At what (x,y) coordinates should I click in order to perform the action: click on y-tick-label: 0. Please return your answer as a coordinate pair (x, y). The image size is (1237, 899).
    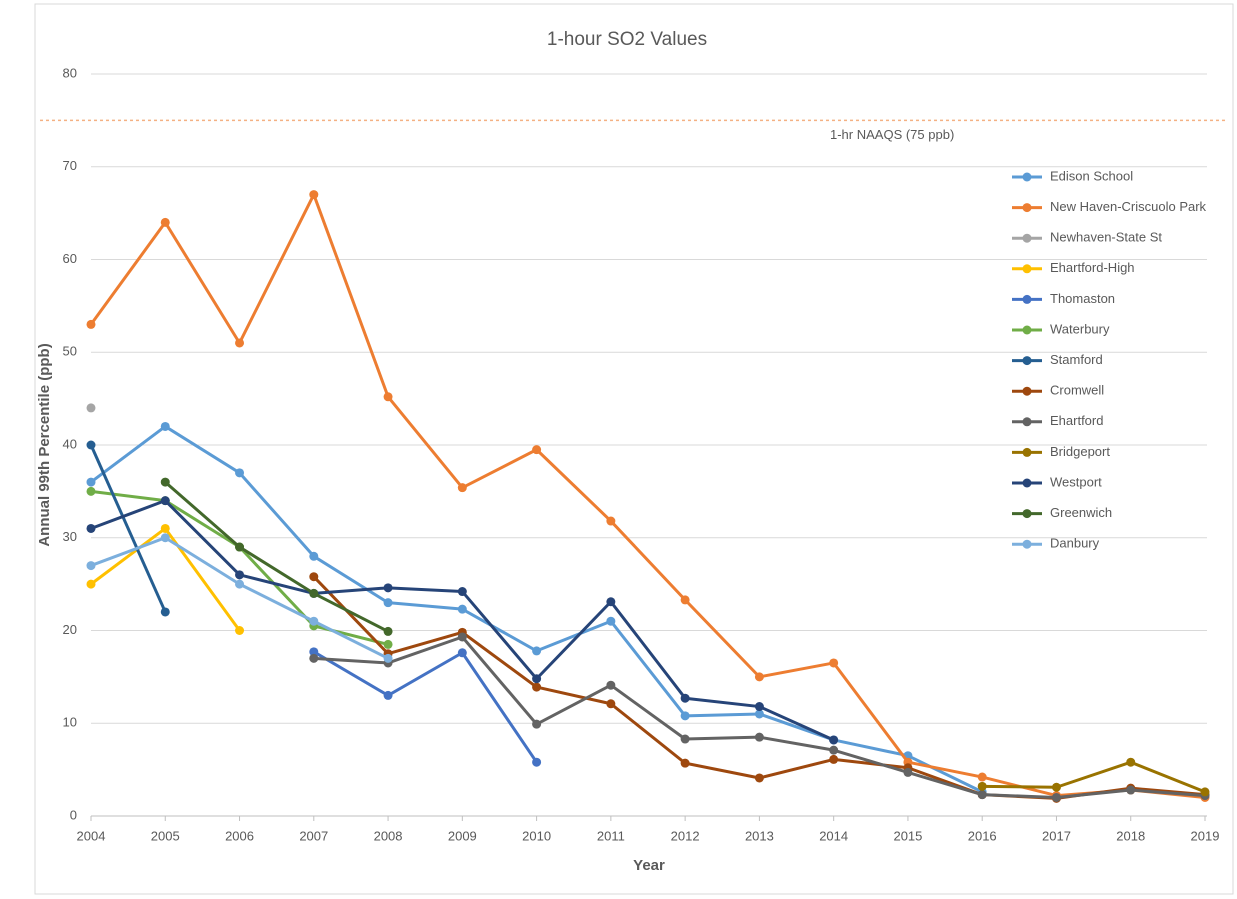
    Looking at the image, I should click on (73, 814).